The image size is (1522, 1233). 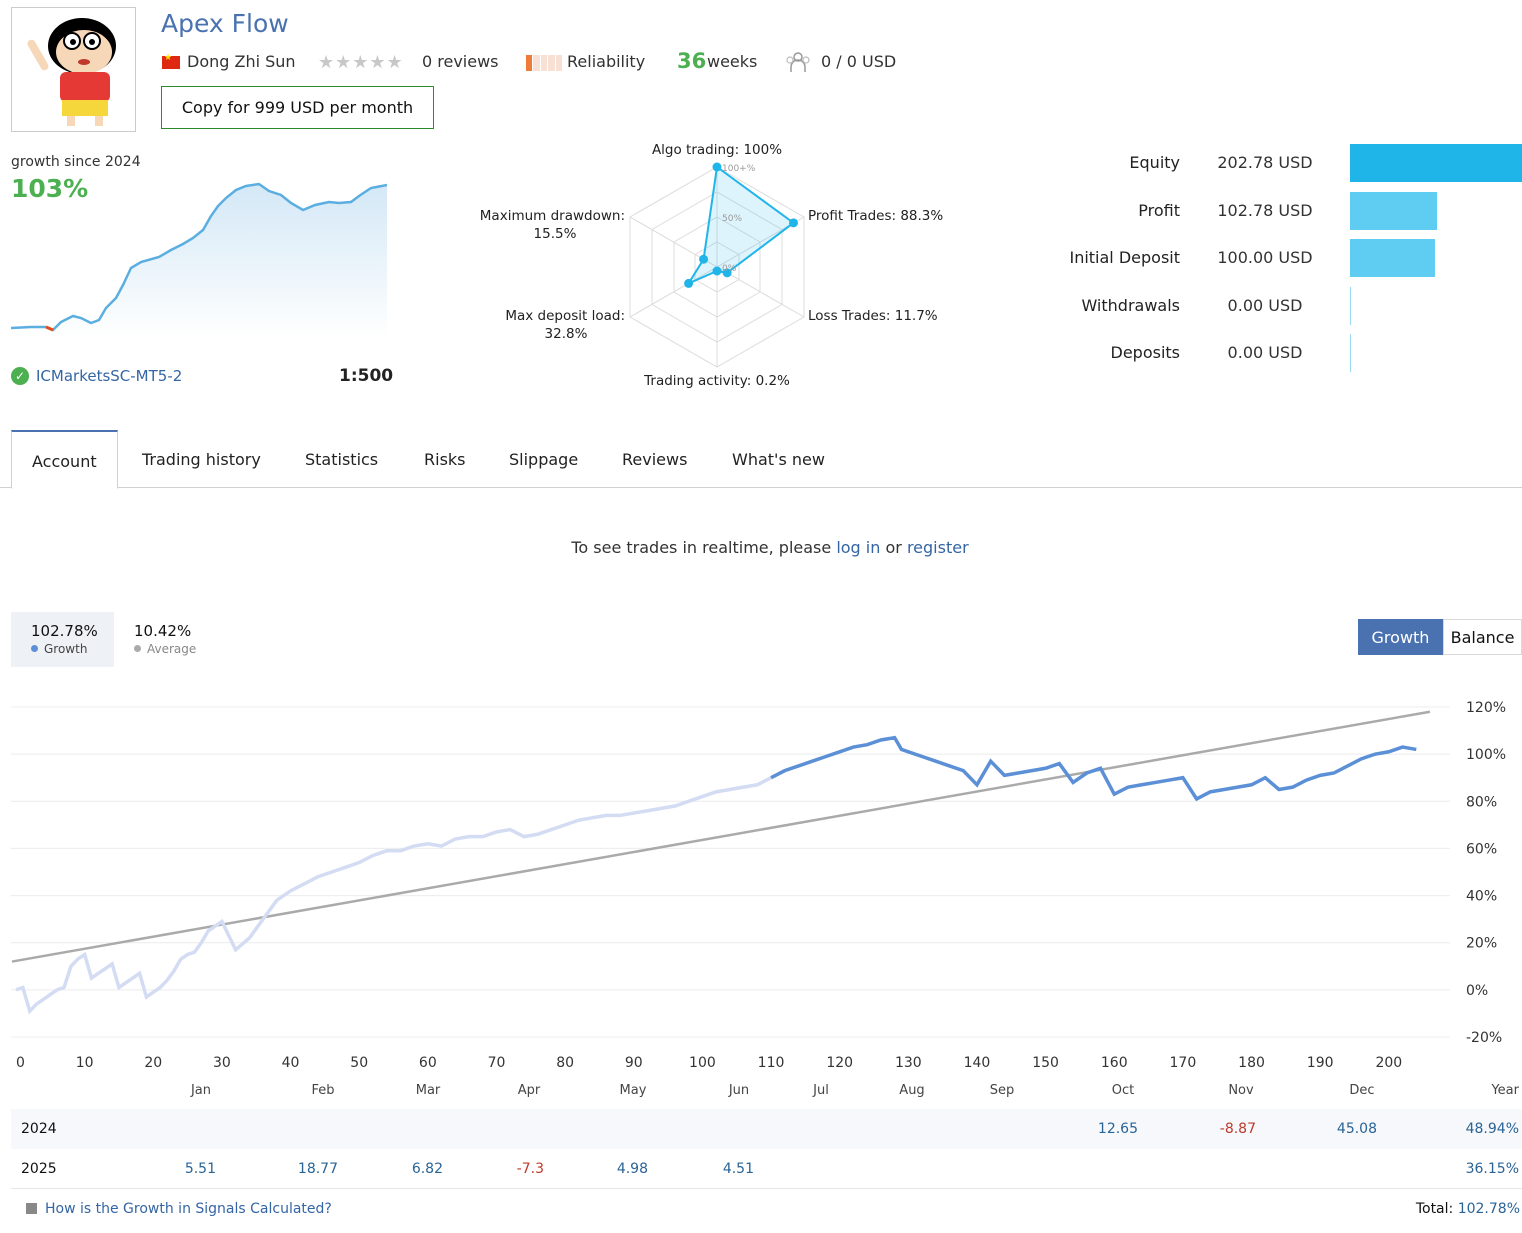 What do you see at coordinates (31, 1208) in the screenshot?
I see `info-icon` at bounding box center [31, 1208].